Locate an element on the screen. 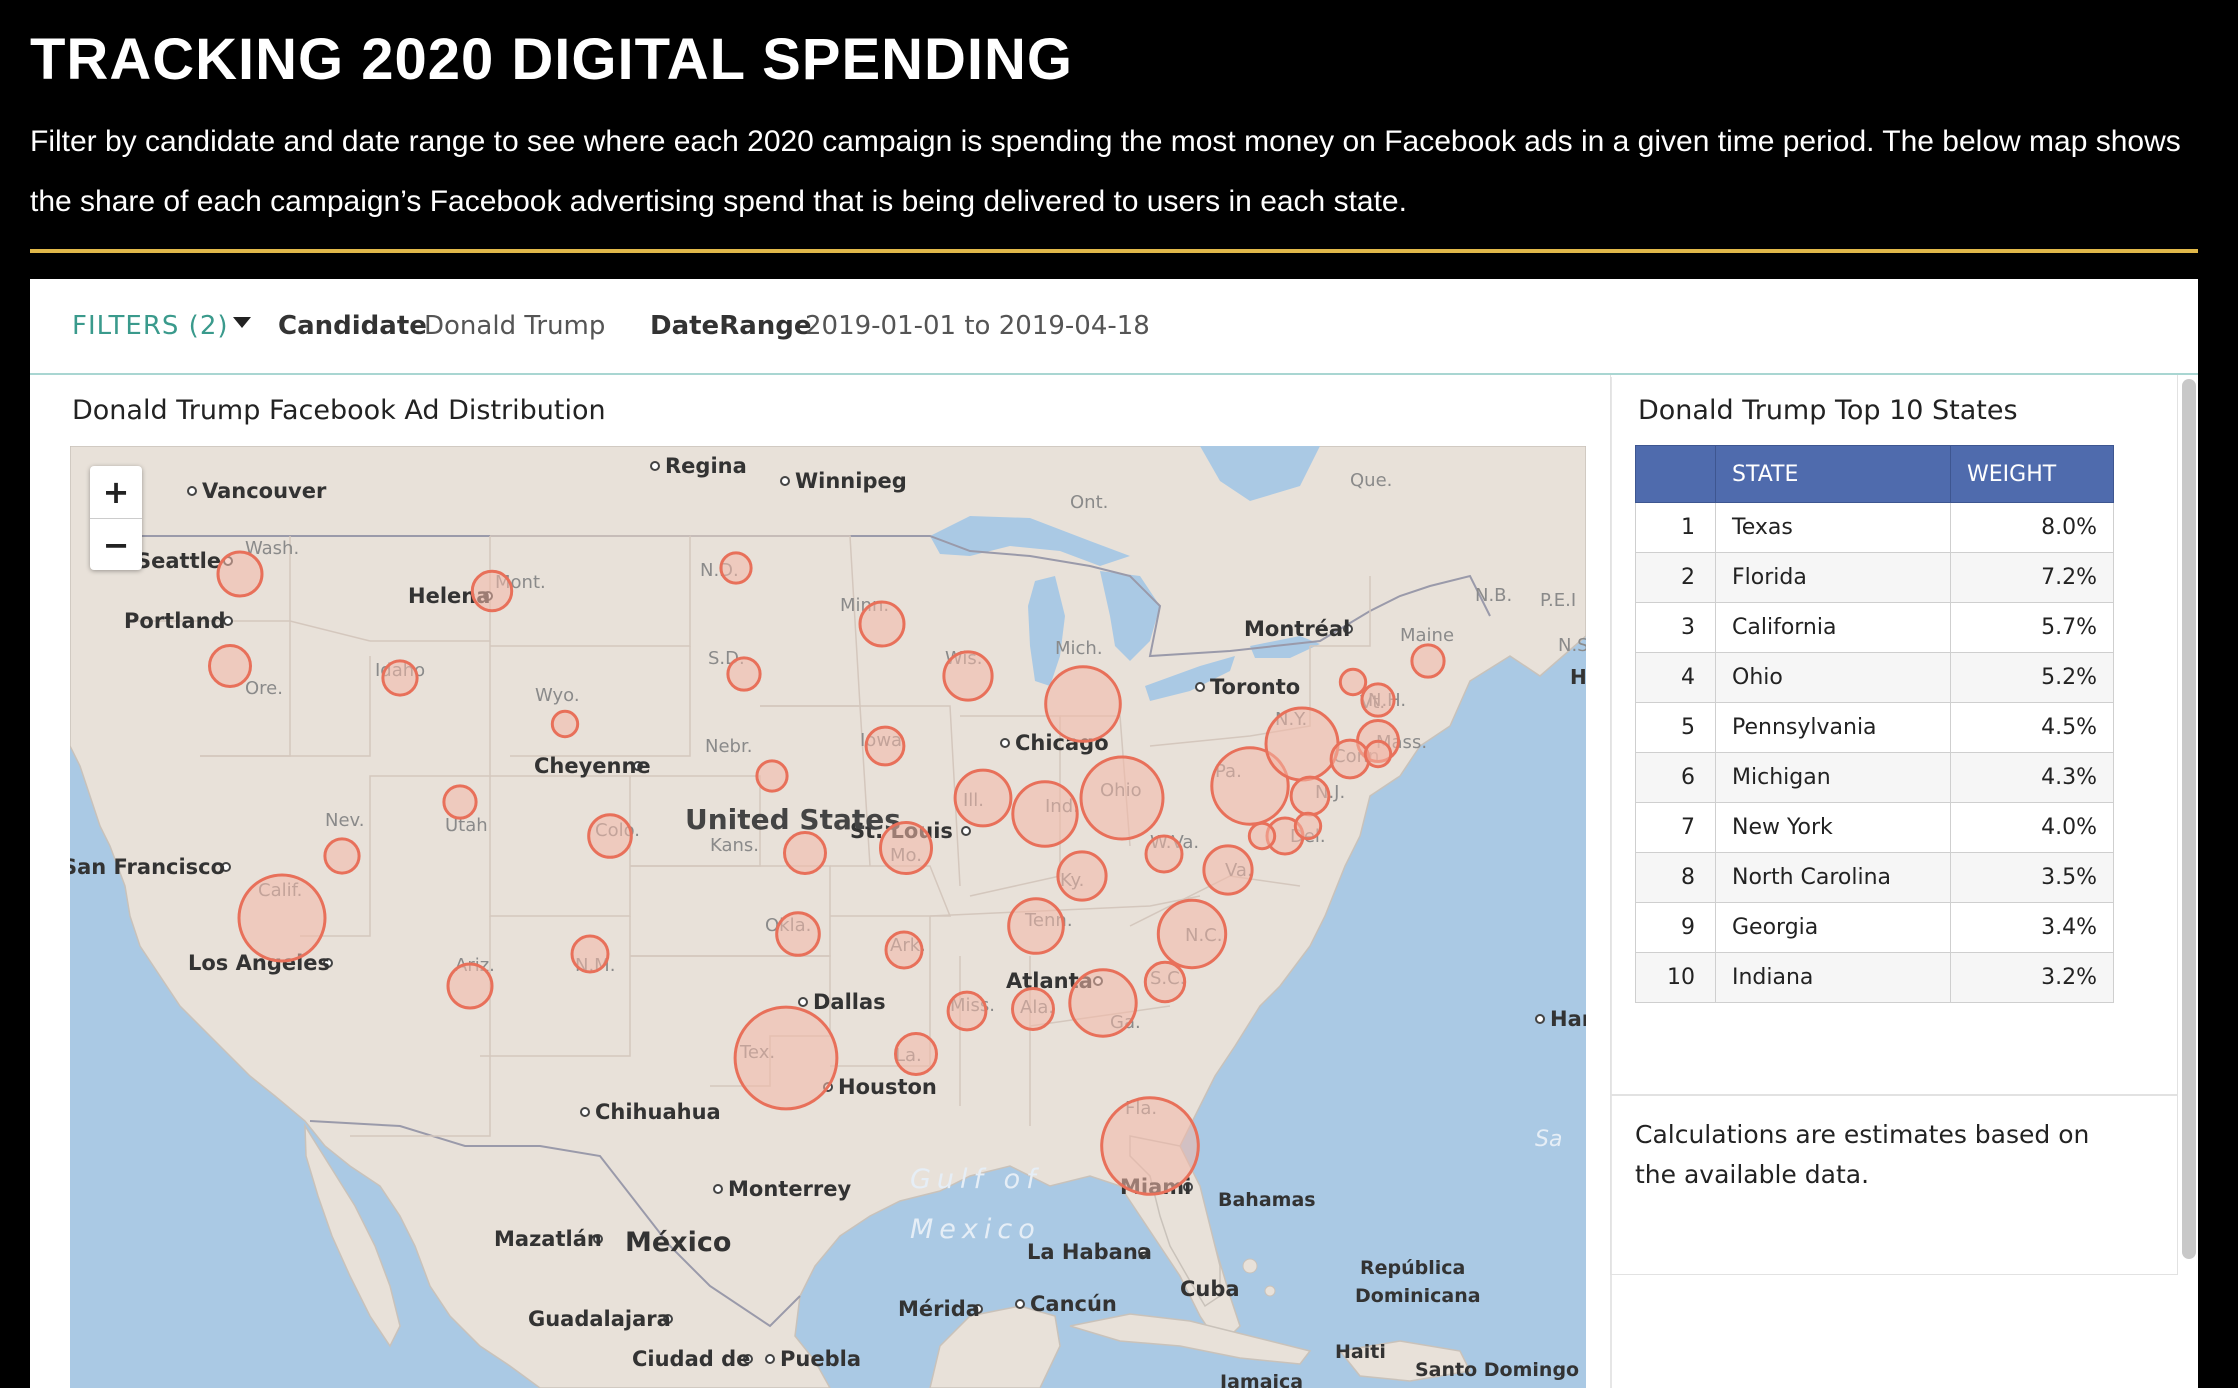 This screenshot has width=2238, height=1388. city-label: Mérida is located at coordinates (939, 1309).